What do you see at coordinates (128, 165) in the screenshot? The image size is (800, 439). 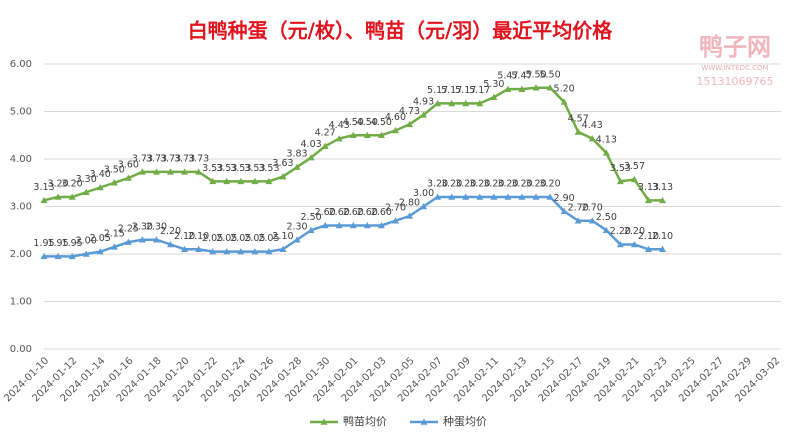 I see `data-label: 3.60` at bounding box center [128, 165].